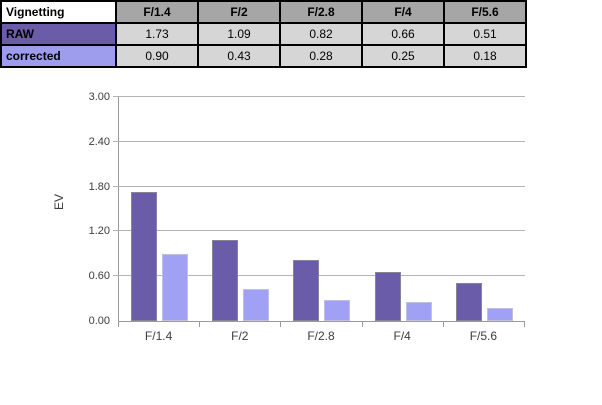 This screenshot has width=602, height=405. I want to click on x-tick-label: F/4, so click(402, 336).